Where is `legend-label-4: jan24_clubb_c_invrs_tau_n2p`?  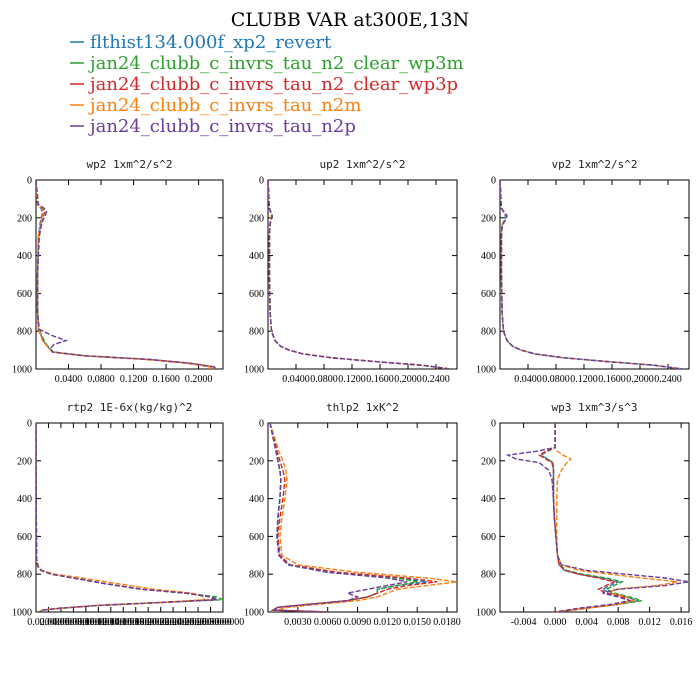
legend-label-4: jan24_clubb_c_invrs_tau_n2p is located at coordinates (222, 126).